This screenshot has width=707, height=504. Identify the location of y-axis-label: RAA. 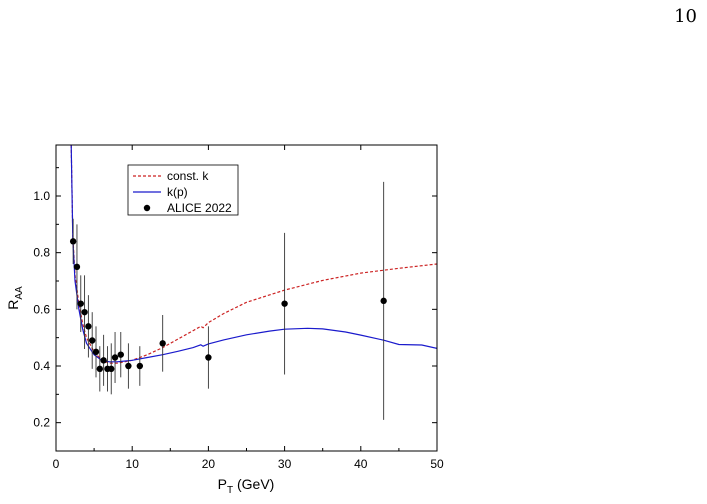
(15, 298).